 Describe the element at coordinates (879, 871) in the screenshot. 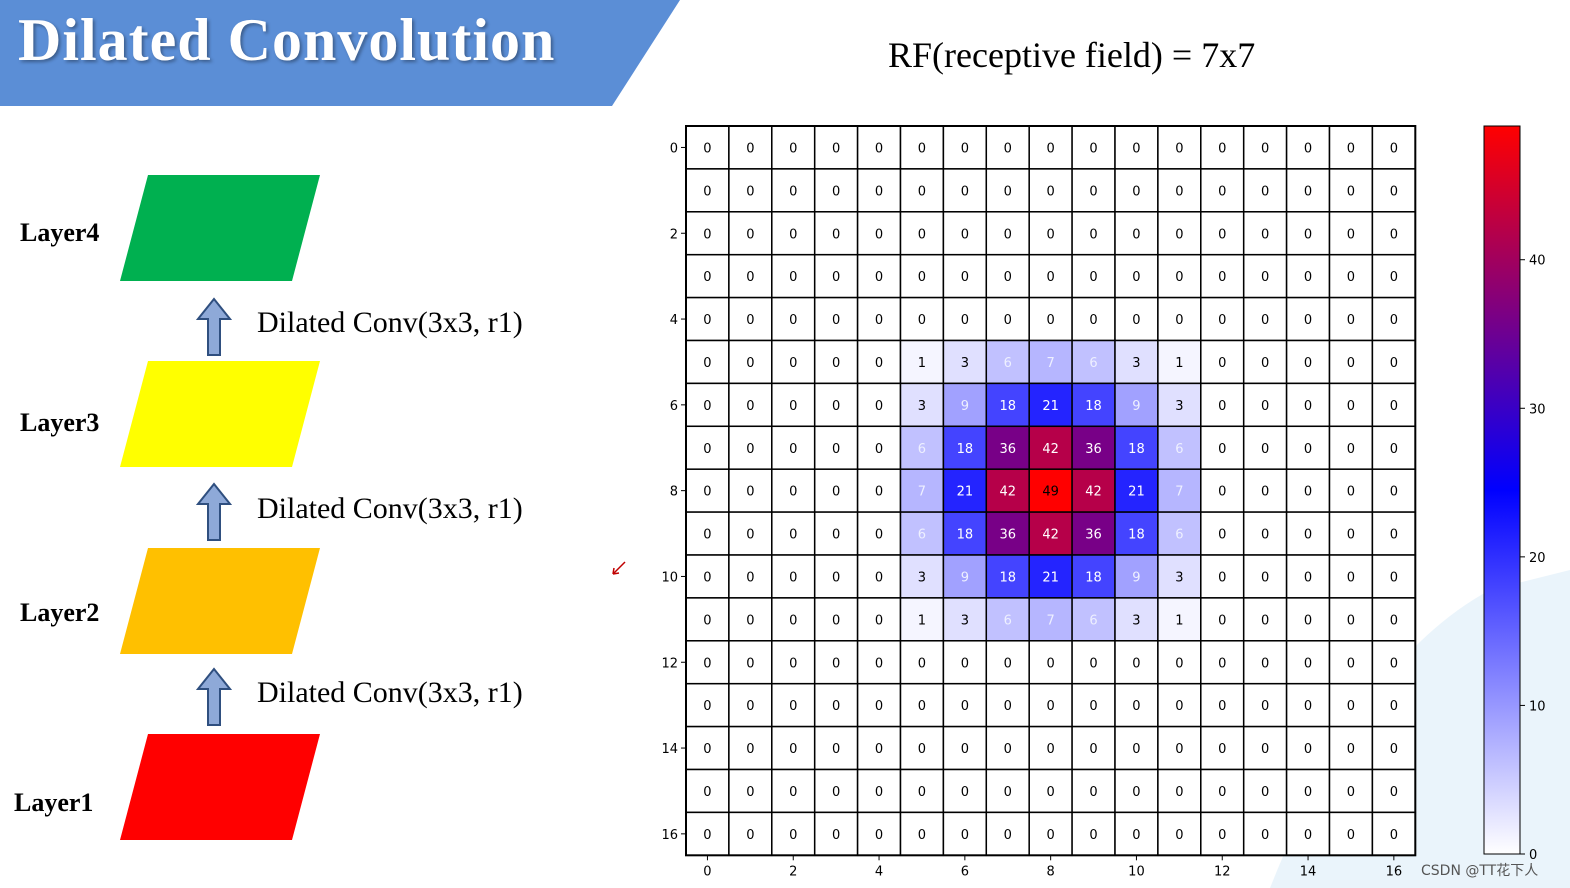

I see `x-tick-label: 4` at that location.